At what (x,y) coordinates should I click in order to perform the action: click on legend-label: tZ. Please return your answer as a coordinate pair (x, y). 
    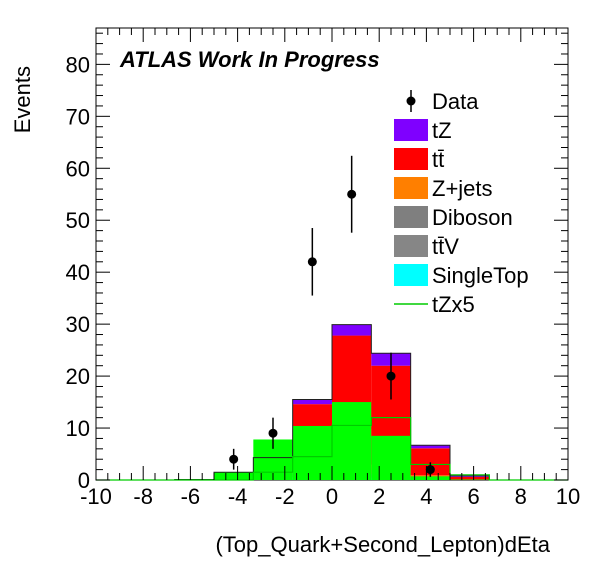
    Looking at the image, I should click on (442, 130).